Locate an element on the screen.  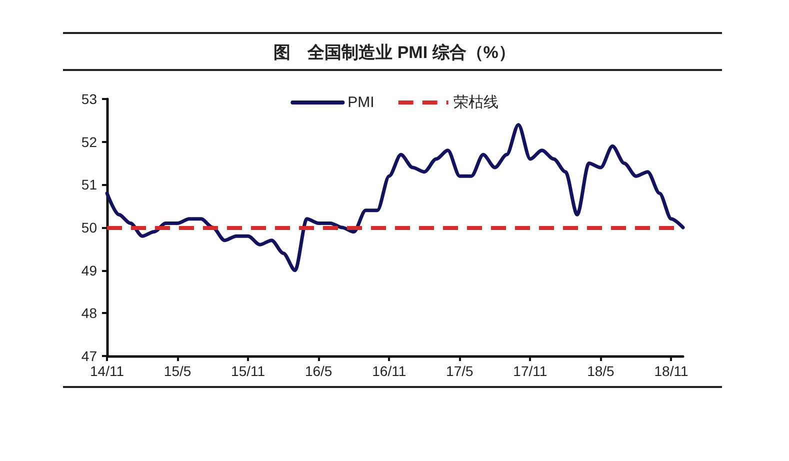
x-tick-label: 16/11 is located at coordinates (389, 371).